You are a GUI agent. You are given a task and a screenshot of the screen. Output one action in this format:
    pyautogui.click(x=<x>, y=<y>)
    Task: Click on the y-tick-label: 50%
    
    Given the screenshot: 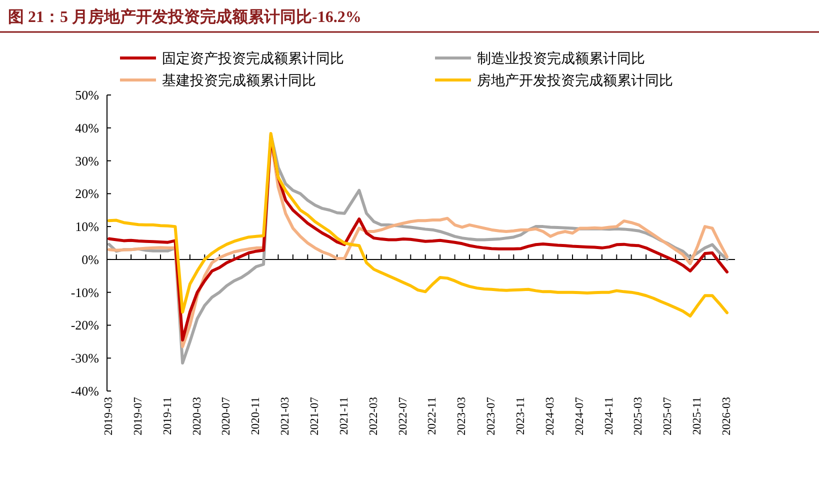 What is the action you would take?
    pyautogui.click(x=87, y=95)
    